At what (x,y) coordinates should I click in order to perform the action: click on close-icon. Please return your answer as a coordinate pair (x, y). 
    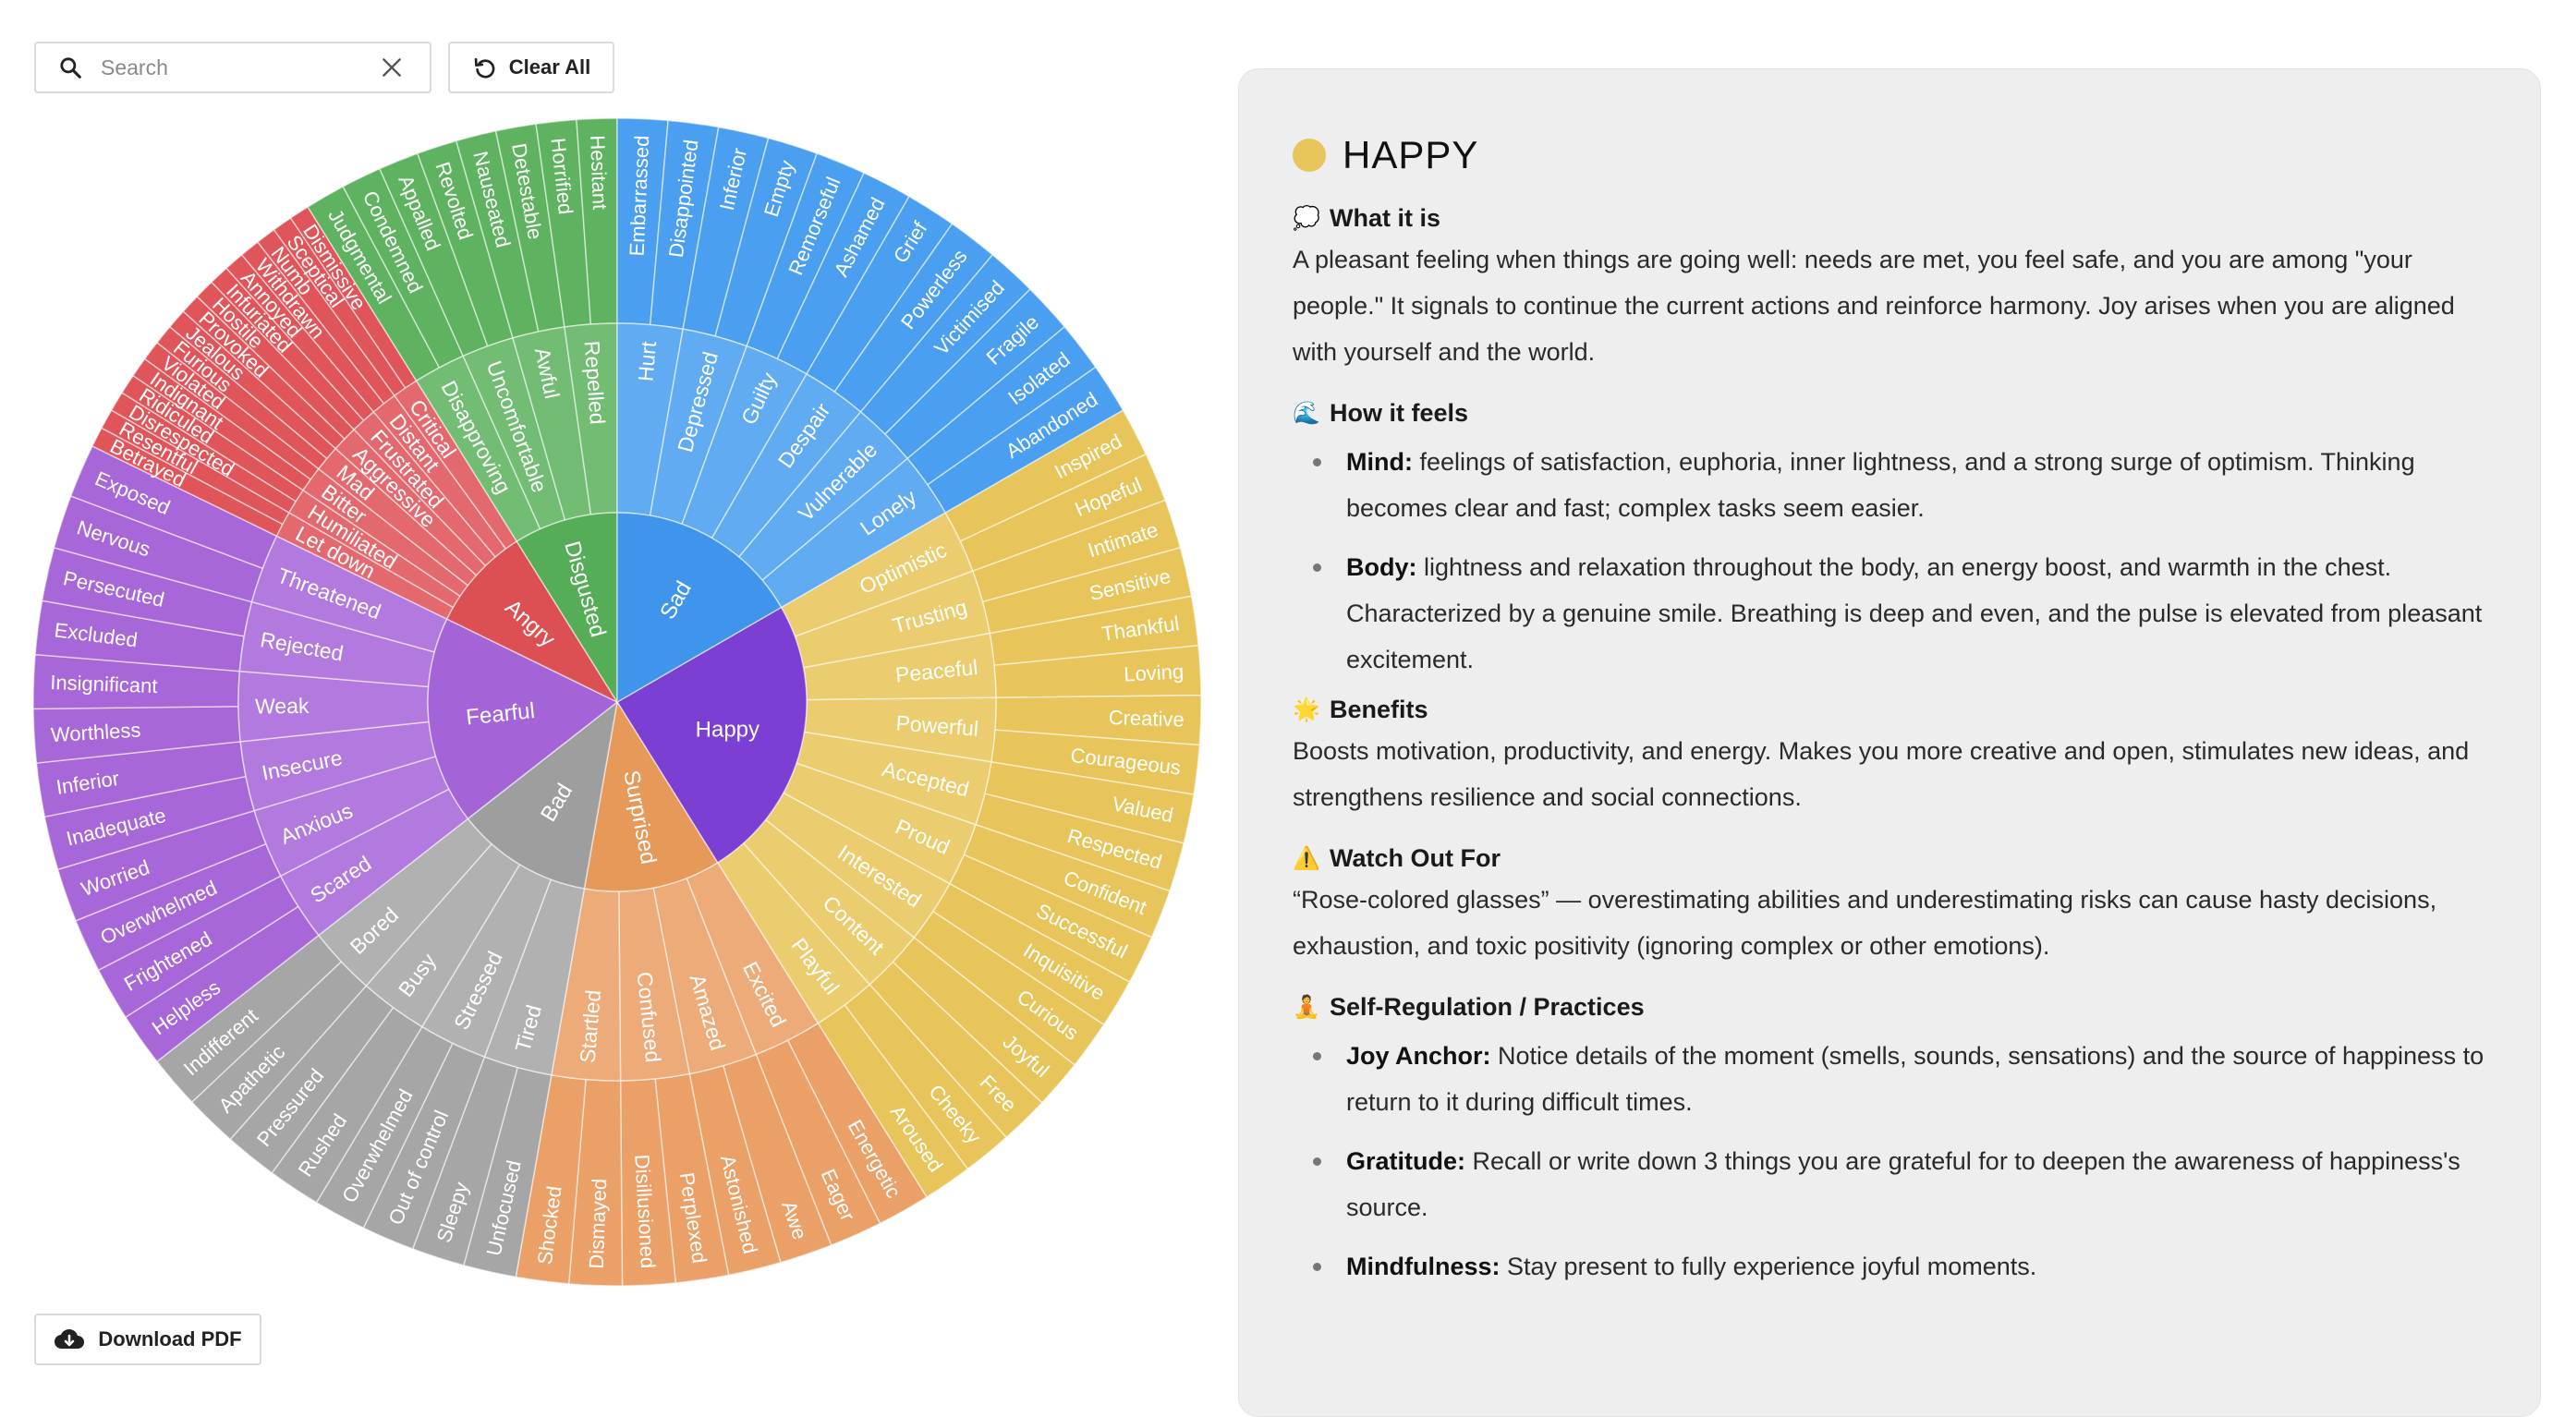
    Looking at the image, I should click on (392, 67).